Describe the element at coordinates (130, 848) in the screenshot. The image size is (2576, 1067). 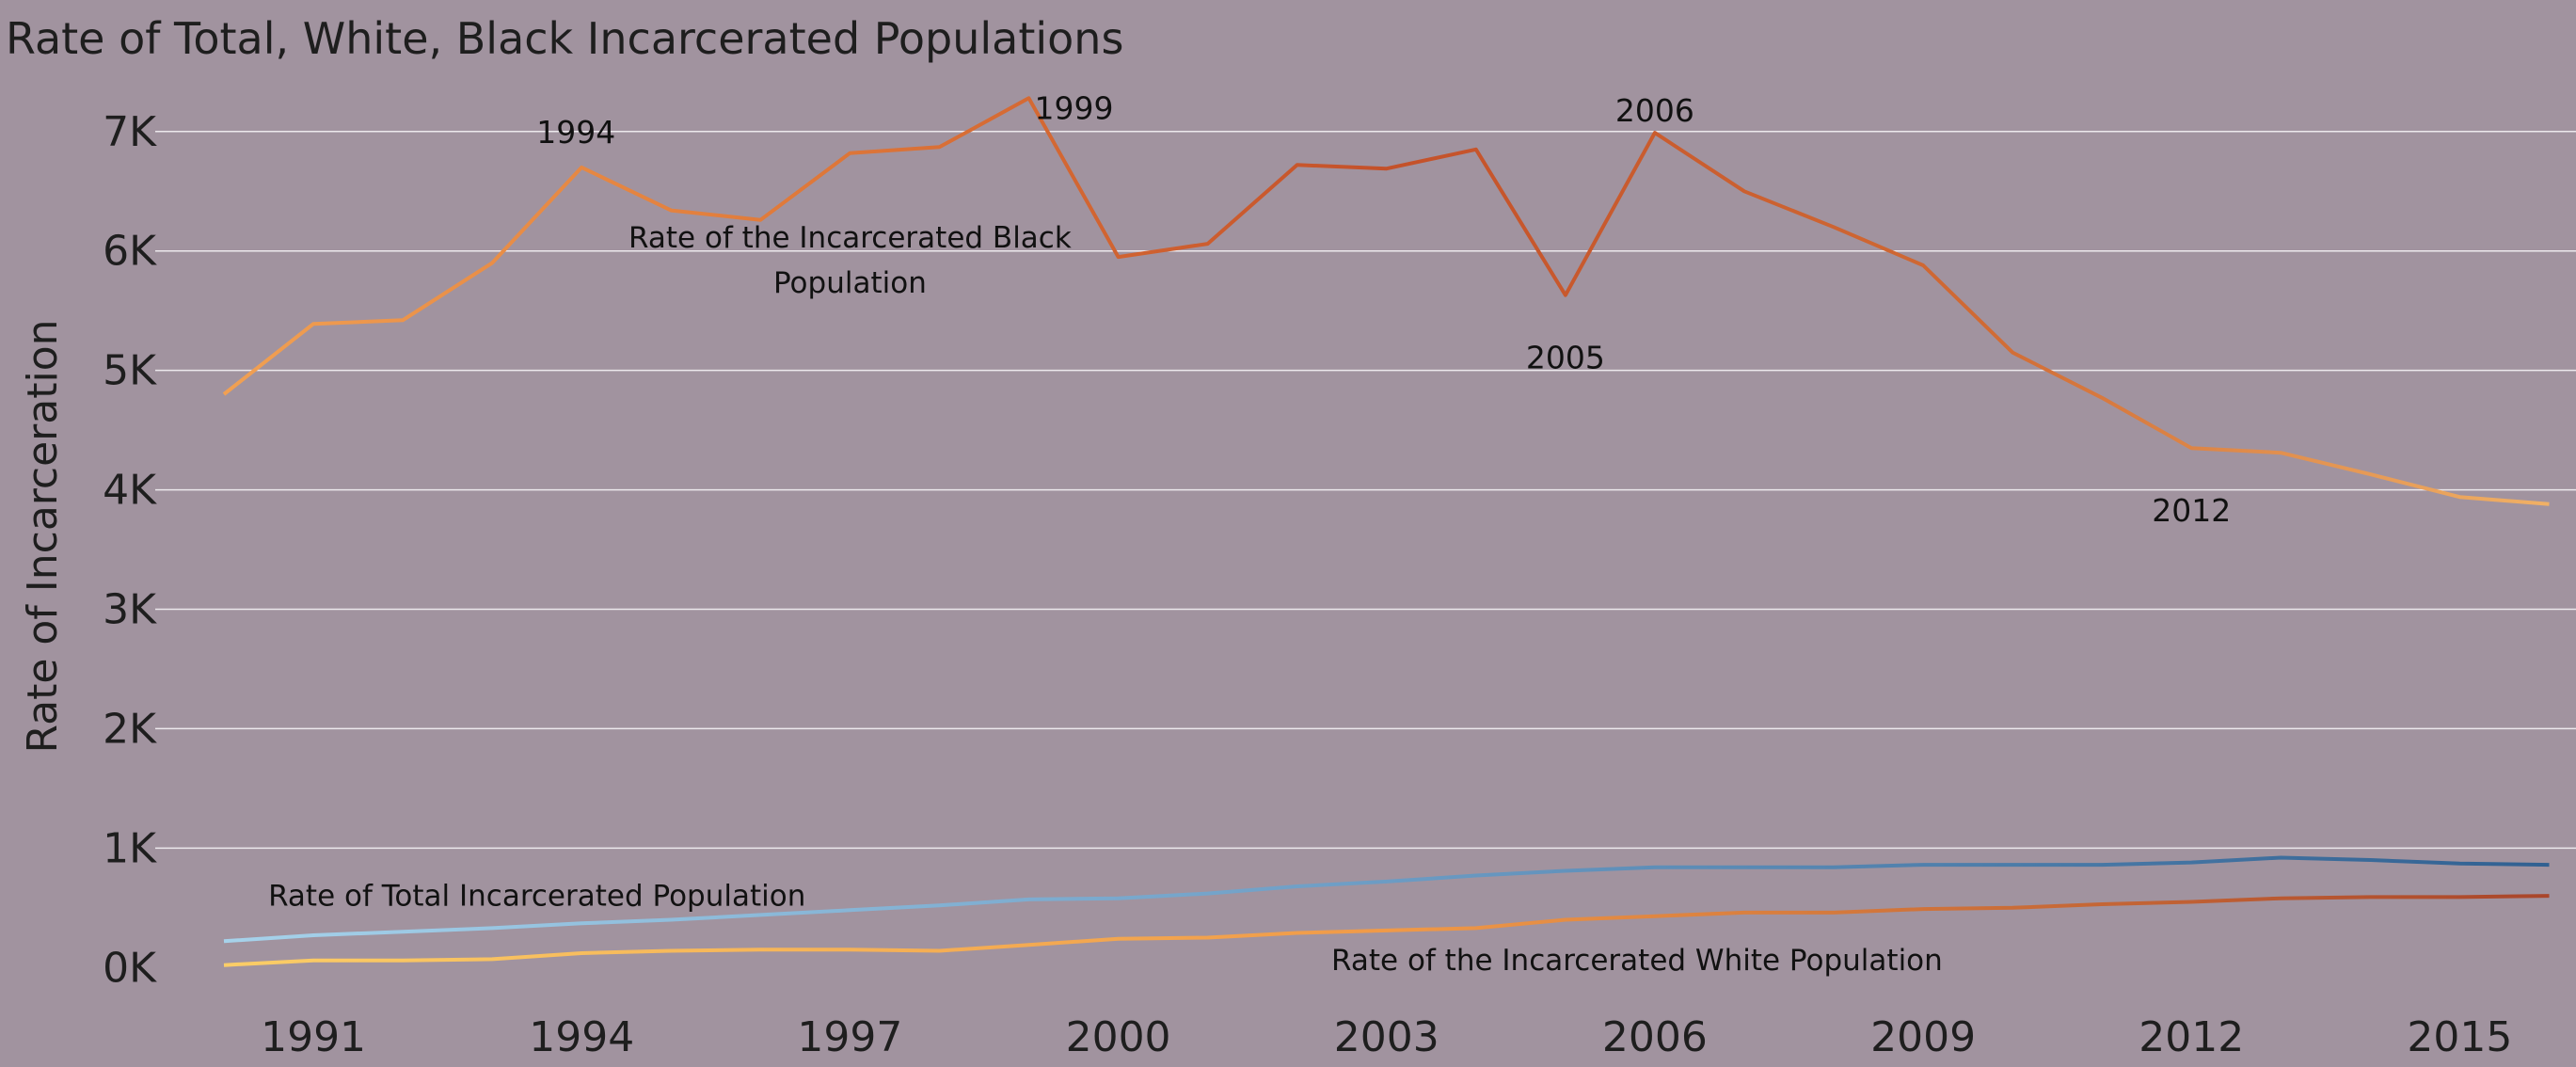
I see `y-tick-label: 1K` at that location.